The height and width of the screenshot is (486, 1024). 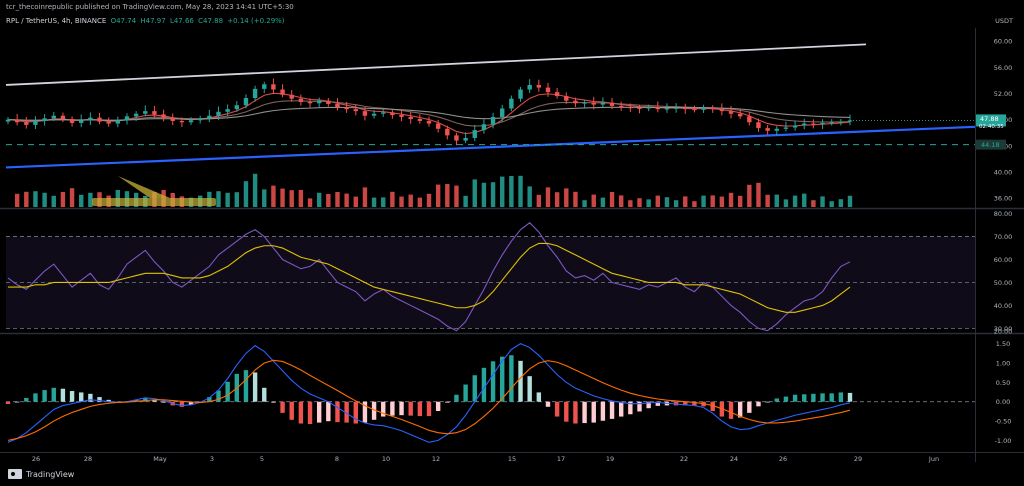 I want to click on time-tick-label: 22, so click(x=684, y=459).